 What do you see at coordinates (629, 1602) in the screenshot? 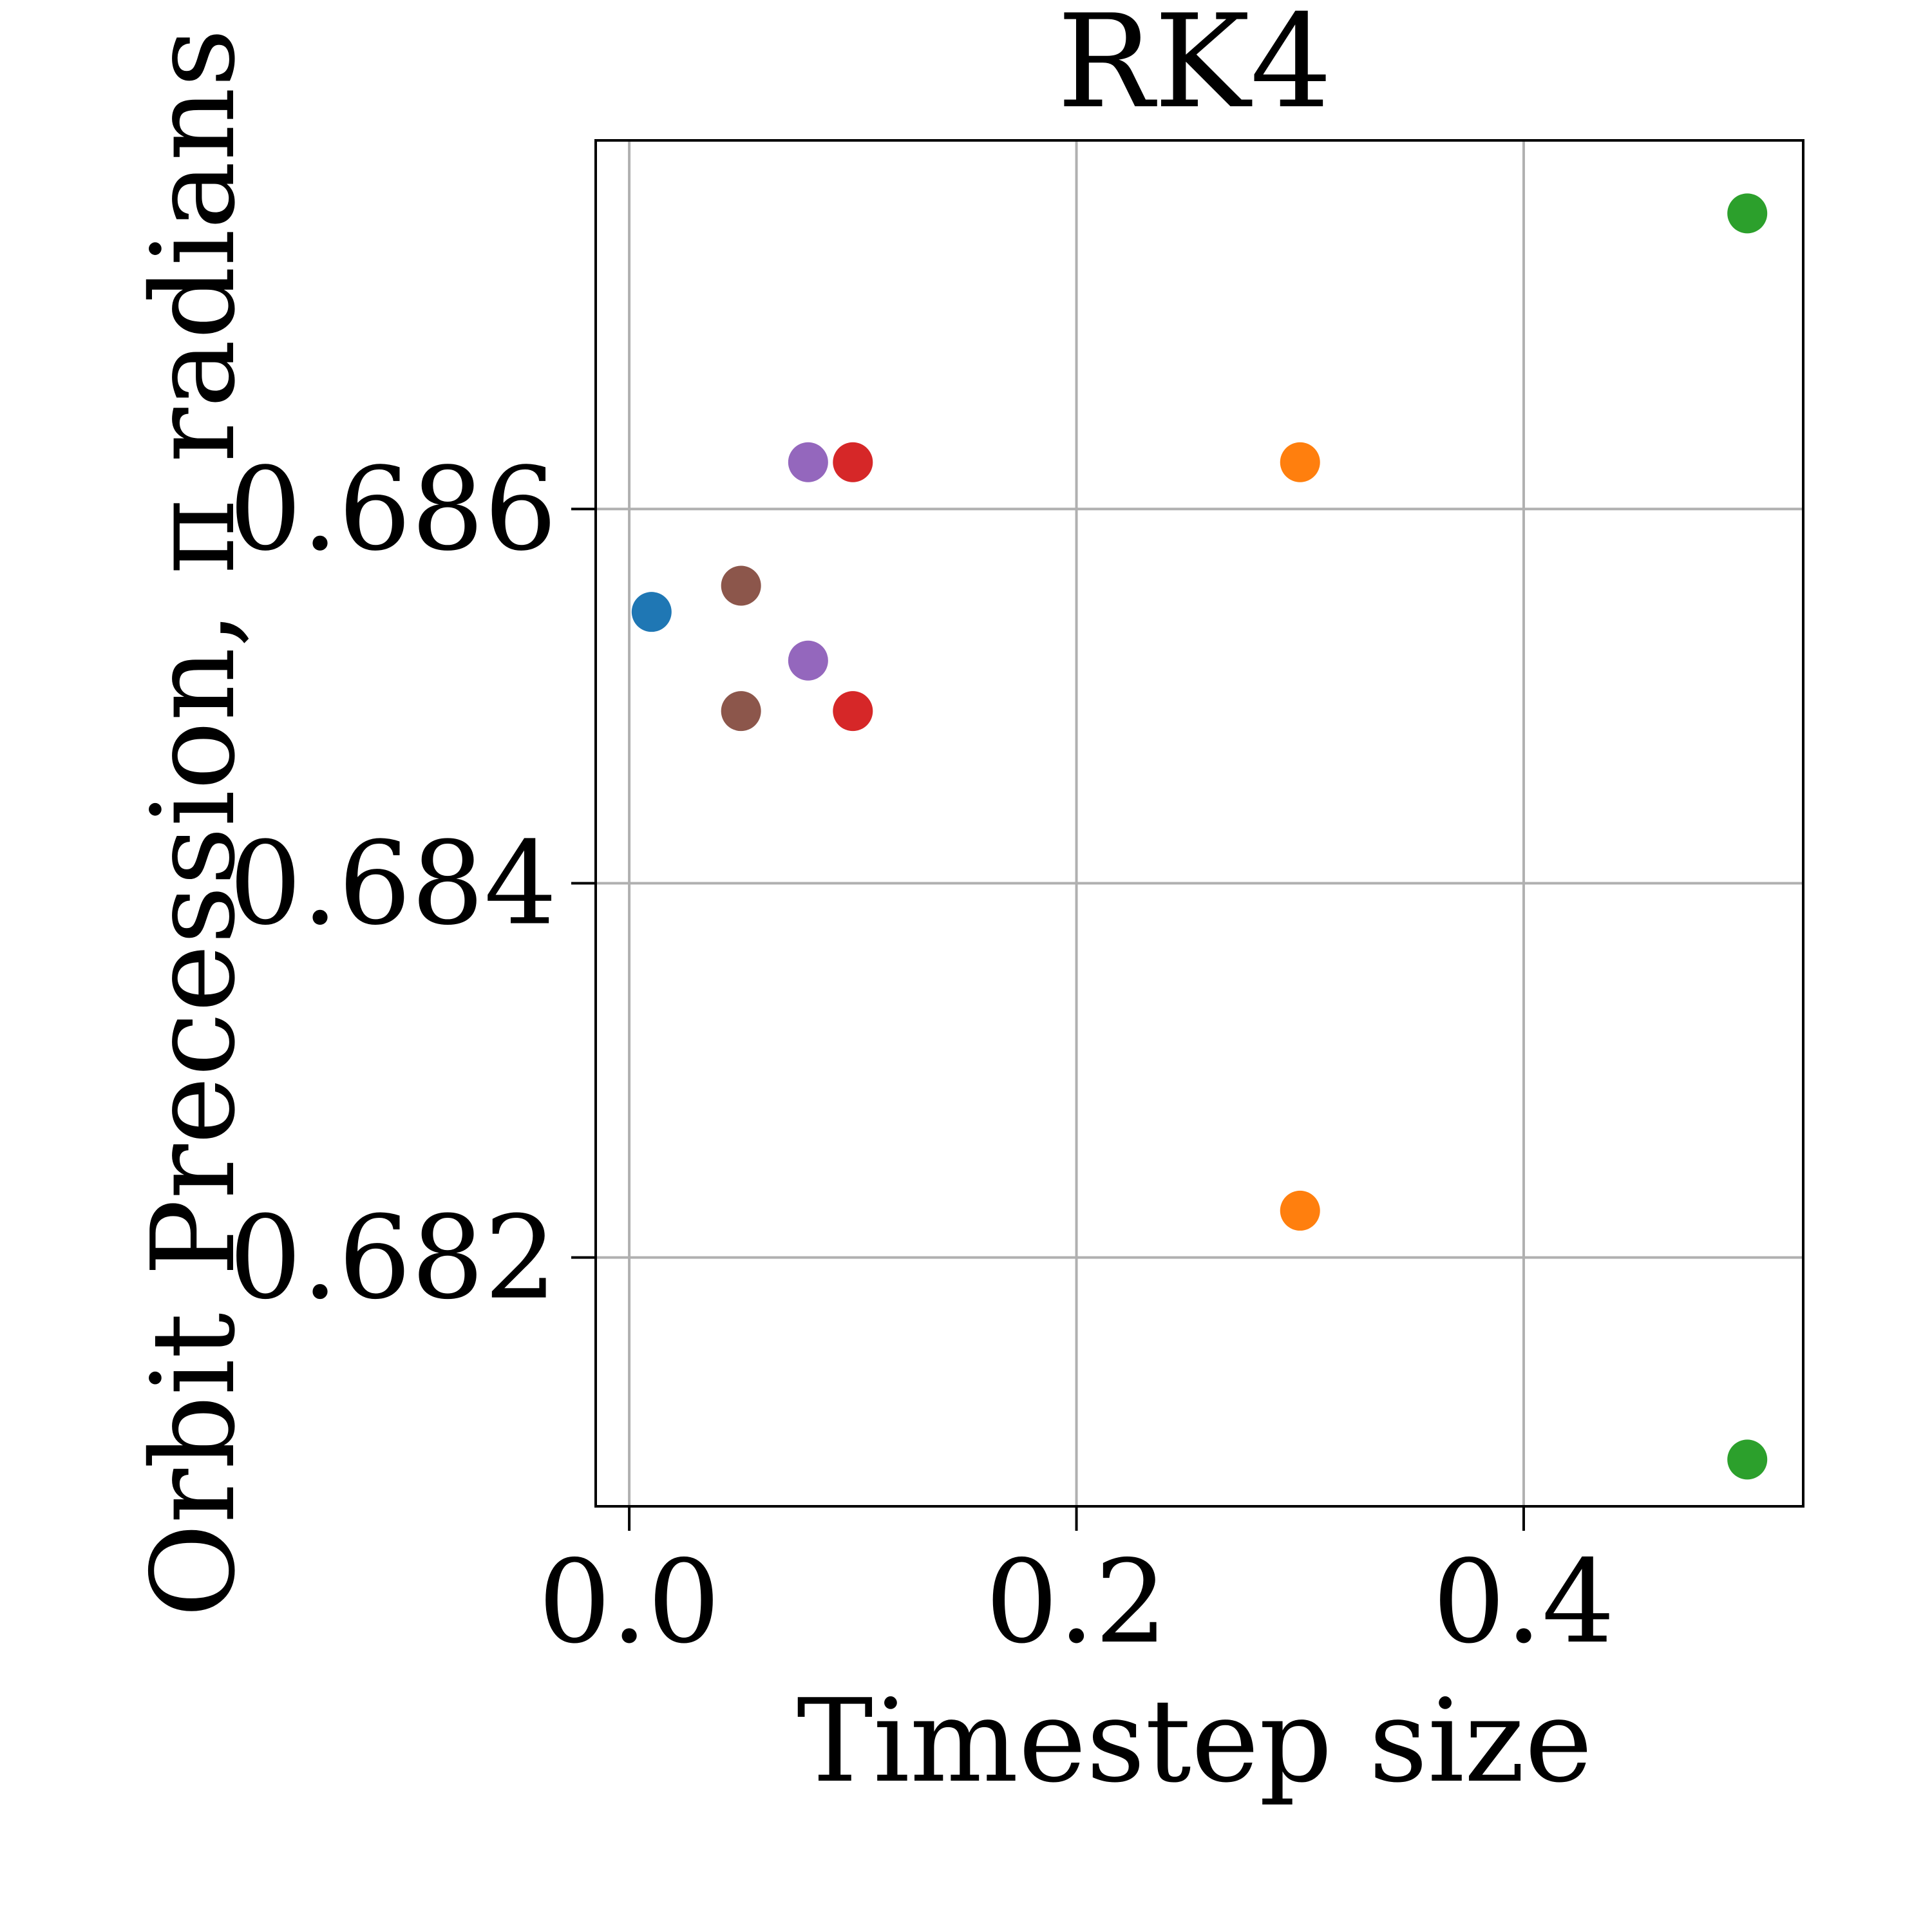
I see `x-tick-label: 0.0` at bounding box center [629, 1602].